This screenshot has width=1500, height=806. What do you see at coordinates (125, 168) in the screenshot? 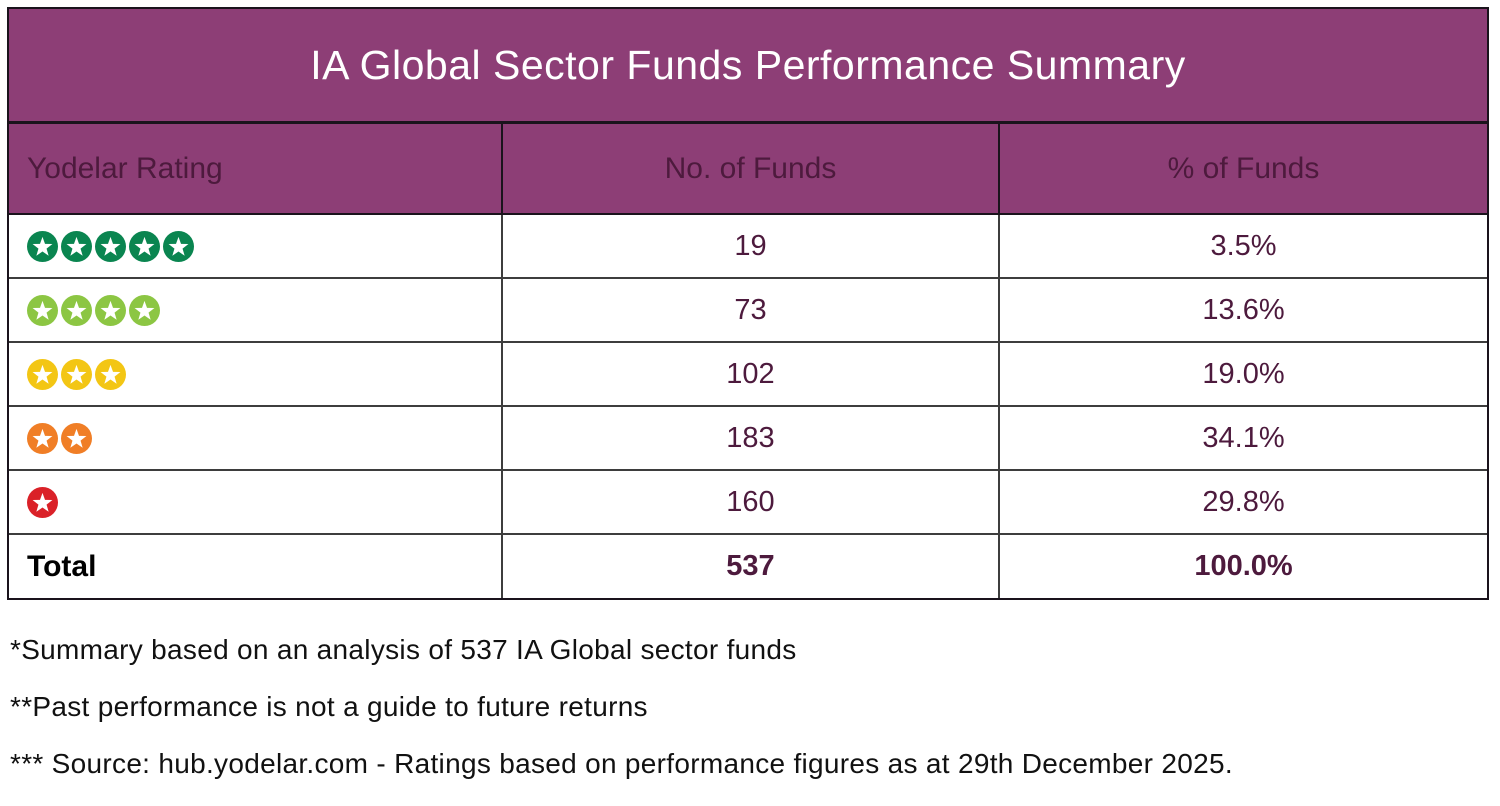
I see `col-header-yodelar-rating: Yodelar Rating` at bounding box center [125, 168].